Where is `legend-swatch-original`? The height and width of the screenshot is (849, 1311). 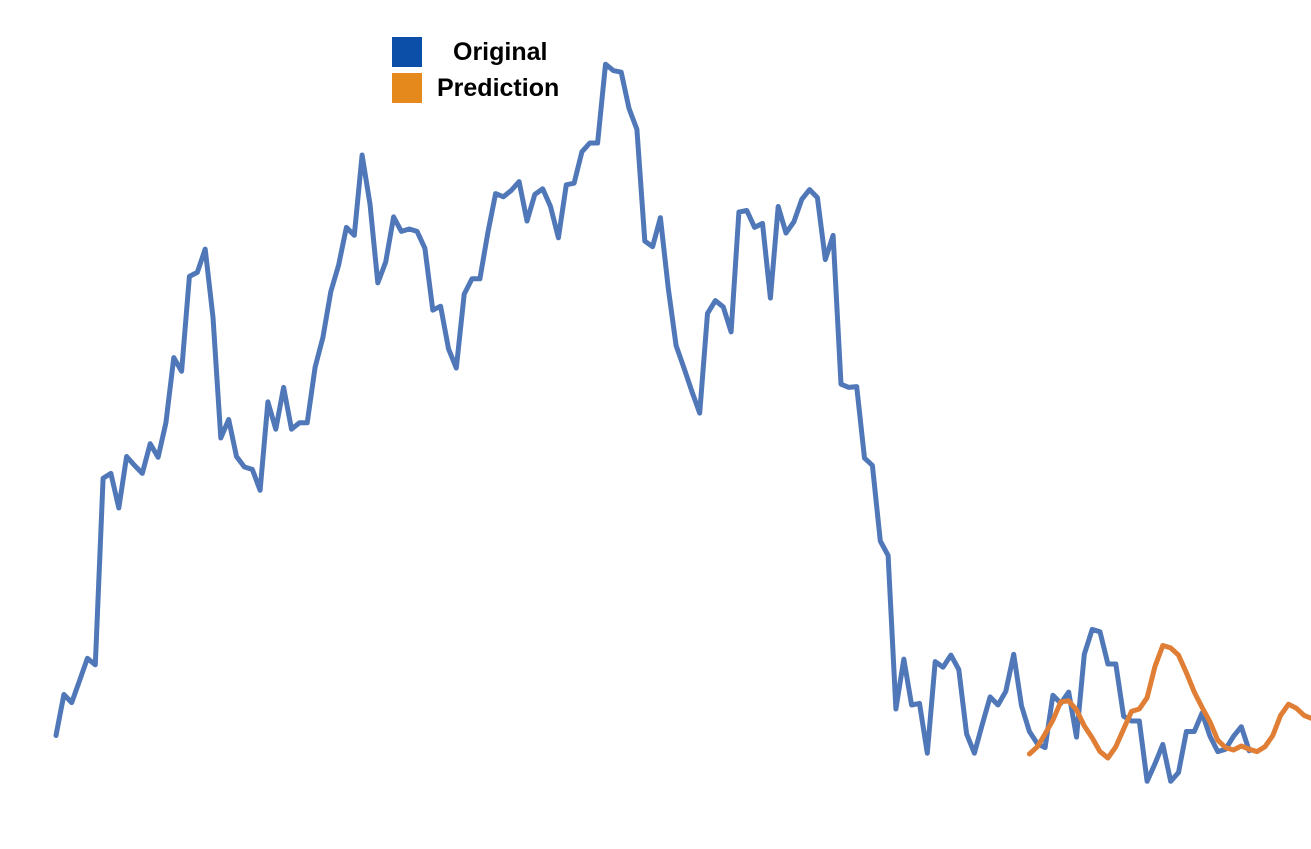 legend-swatch-original is located at coordinates (407, 52).